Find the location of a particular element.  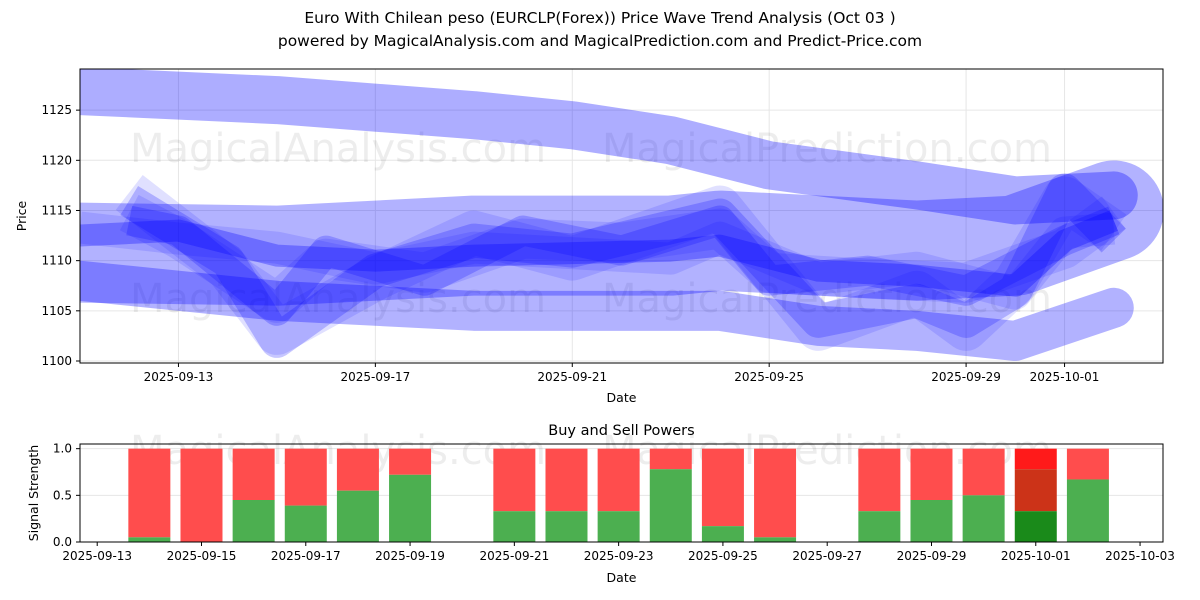

subplot-title: Buy and Sell Powers is located at coordinates (621, 431).